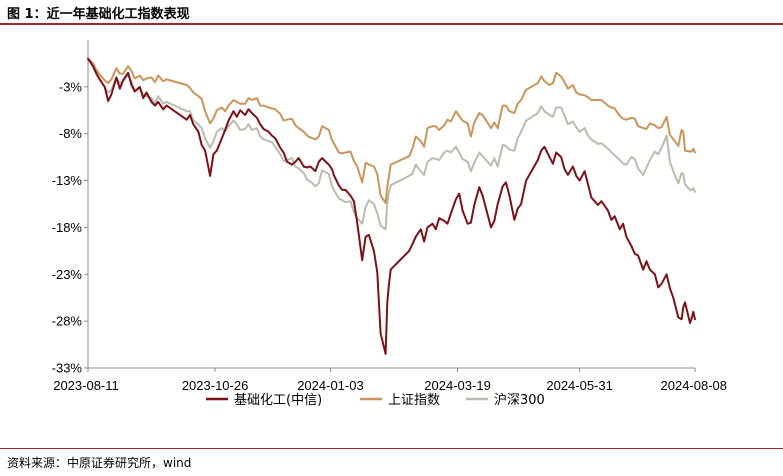 This screenshot has width=783, height=476. I want to click on y-tick-label: -23%, so click(67, 274).